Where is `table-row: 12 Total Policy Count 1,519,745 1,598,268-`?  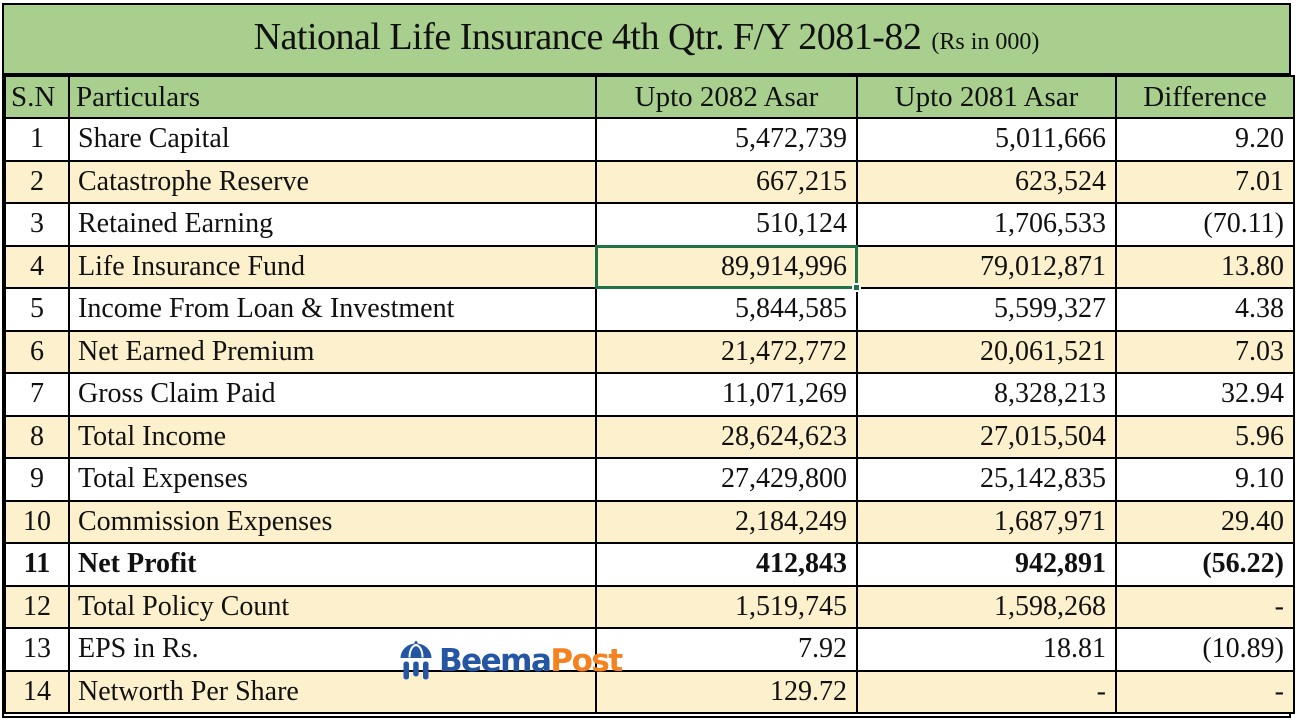 table-row: 12 Total Policy Count 1,519,745 1,598,268- is located at coordinates (649, 606).